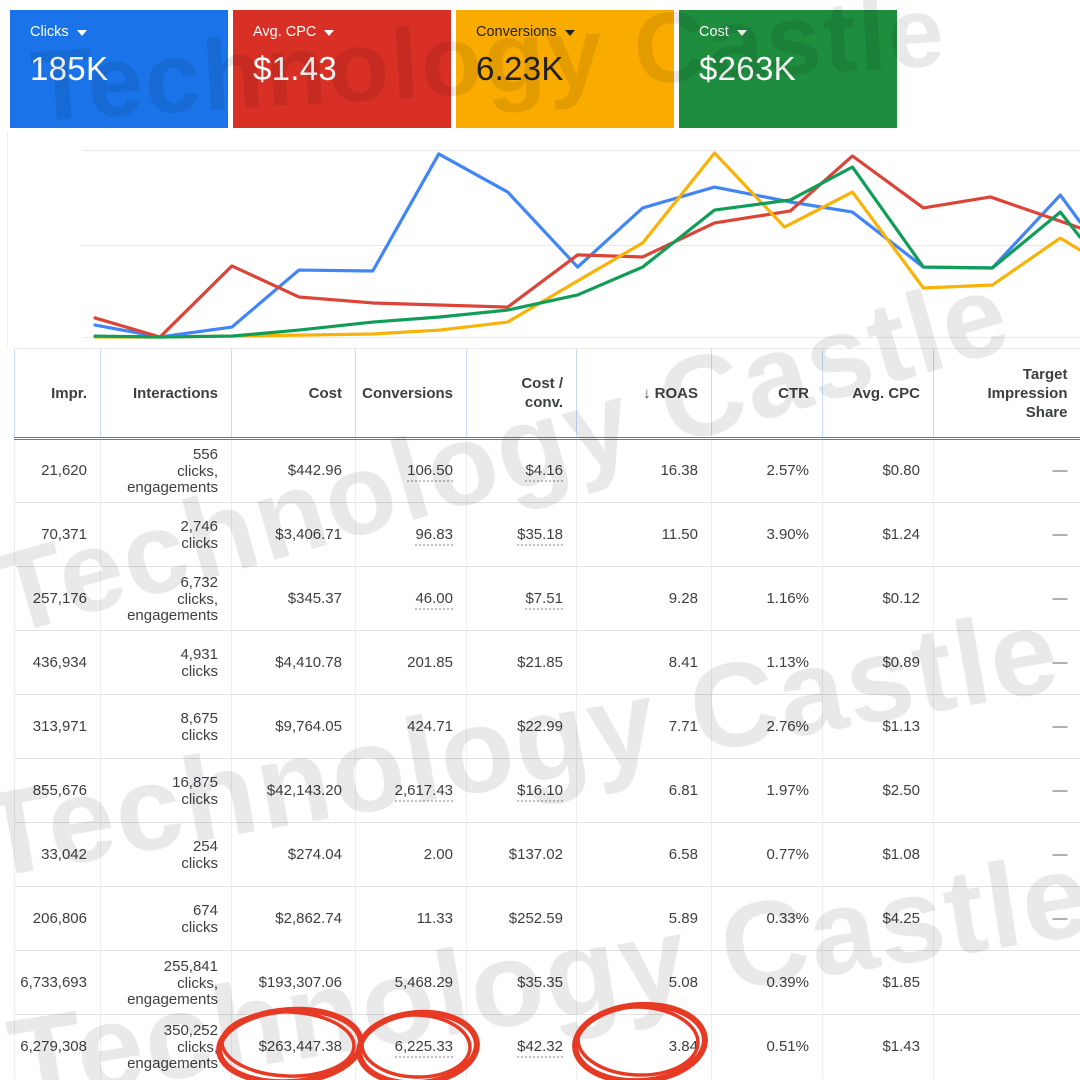 The width and height of the screenshot is (1080, 1080). What do you see at coordinates (878, 918) in the screenshot?
I see `cell-avg-cpc: $4.25` at bounding box center [878, 918].